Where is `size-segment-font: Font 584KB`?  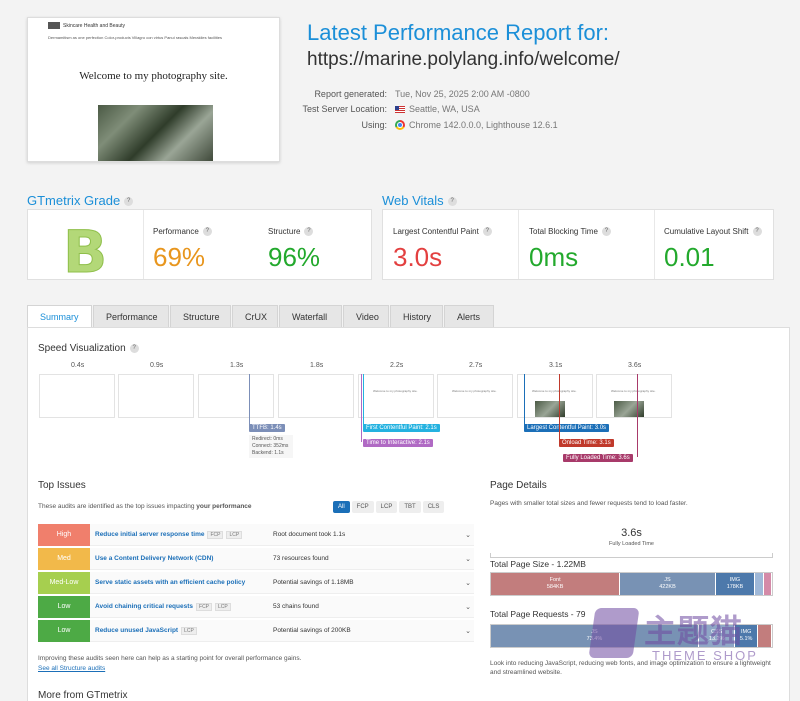
size-segment-font: Font 584KB is located at coordinates (556, 584).